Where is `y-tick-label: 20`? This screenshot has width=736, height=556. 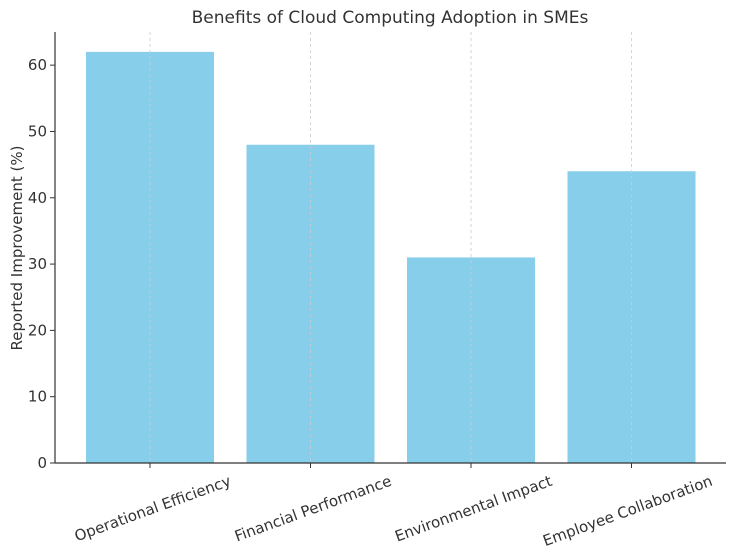 y-tick-label: 20 is located at coordinates (37, 330).